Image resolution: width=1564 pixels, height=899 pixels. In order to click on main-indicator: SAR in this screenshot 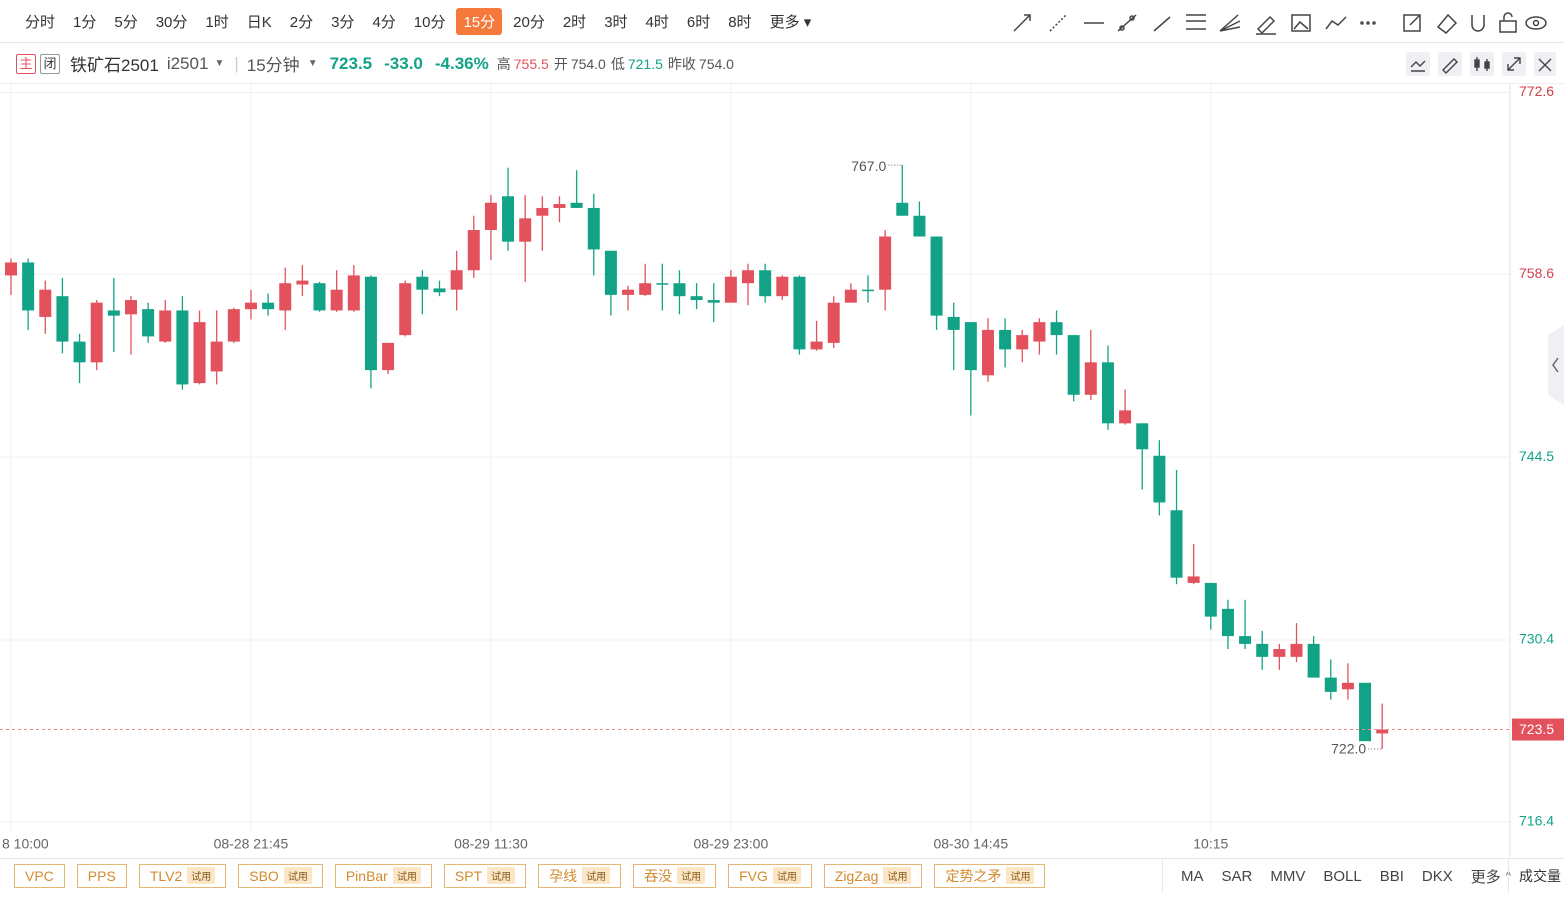, I will do `click(1237, 876)`.